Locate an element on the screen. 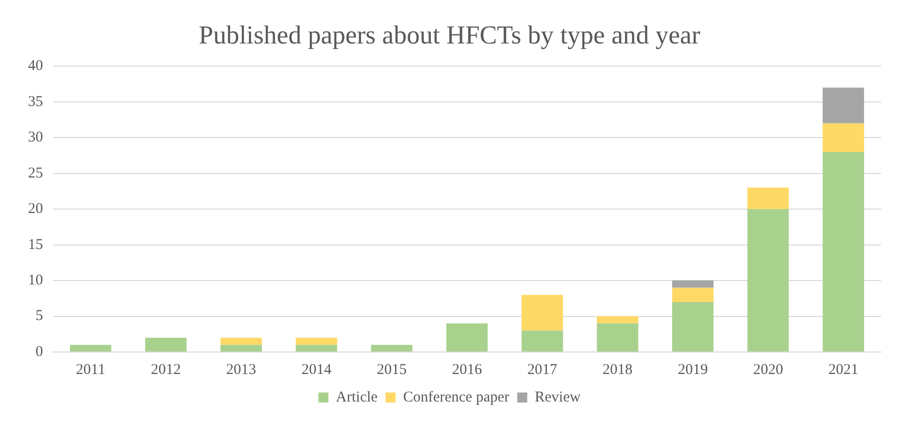 This screenshot has height=423, width=909. chart-title: Published papers about HFCTs by type and year is located at coordinates (449, 35).